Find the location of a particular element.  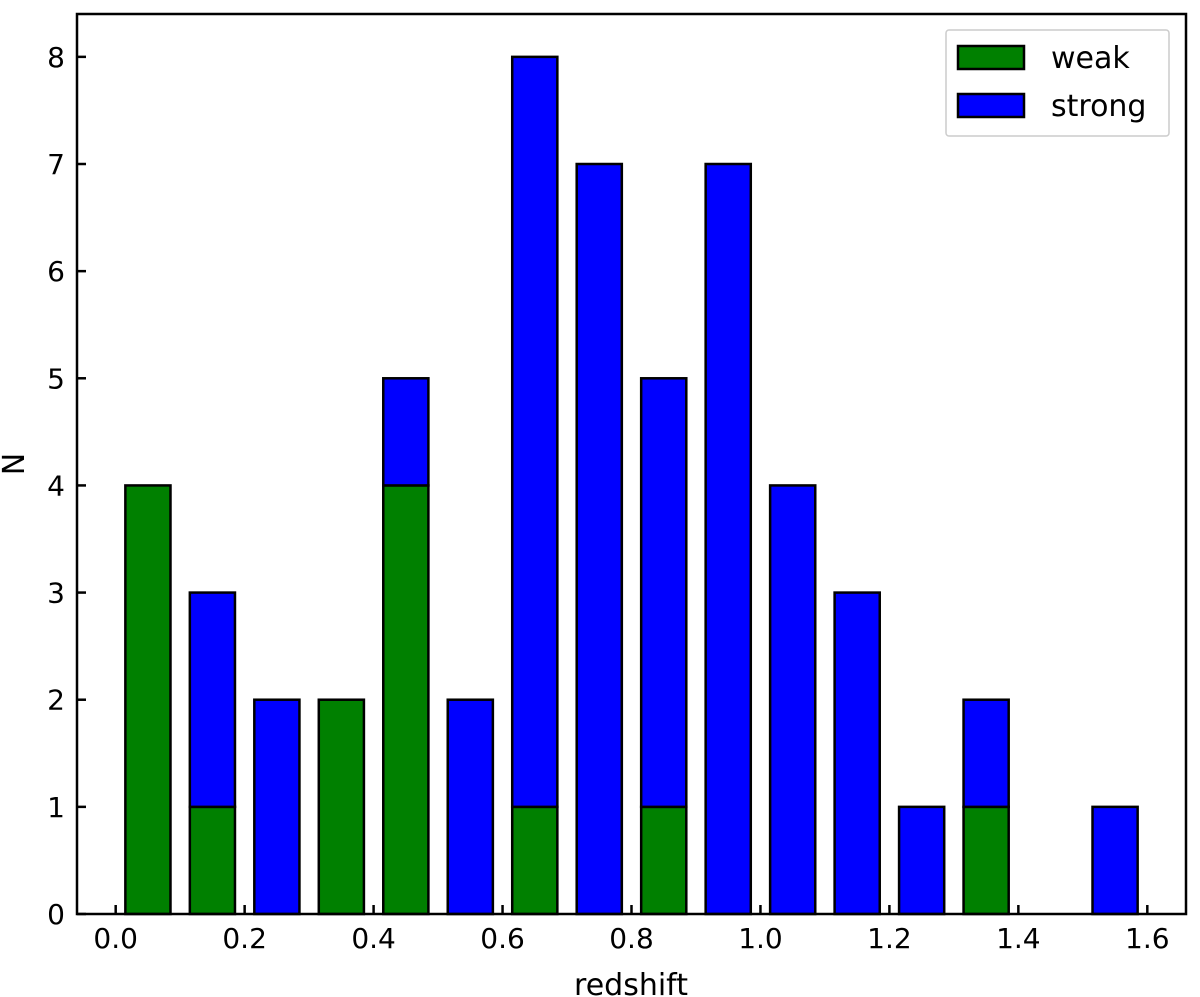

y-tick-label: 1 is located at coordinates (56, 807).